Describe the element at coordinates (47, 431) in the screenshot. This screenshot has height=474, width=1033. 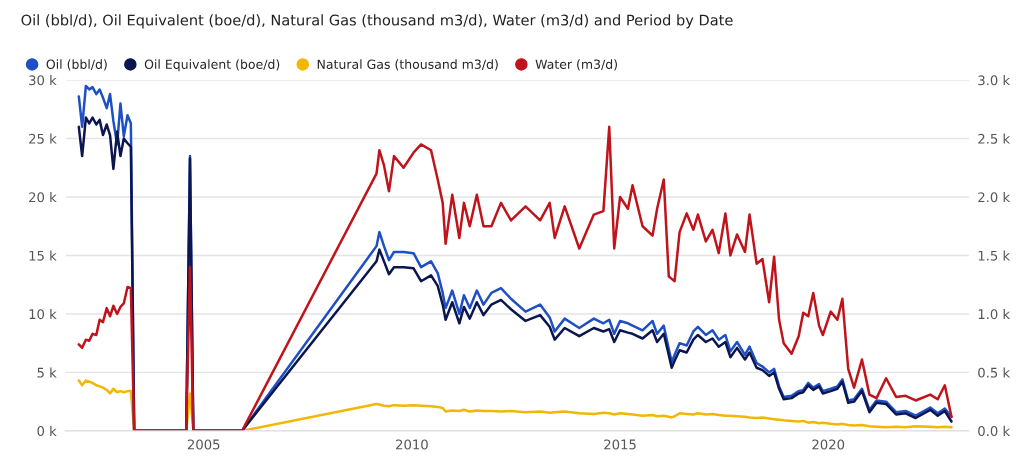
I see `y-tick-label: 0 k` at that location.